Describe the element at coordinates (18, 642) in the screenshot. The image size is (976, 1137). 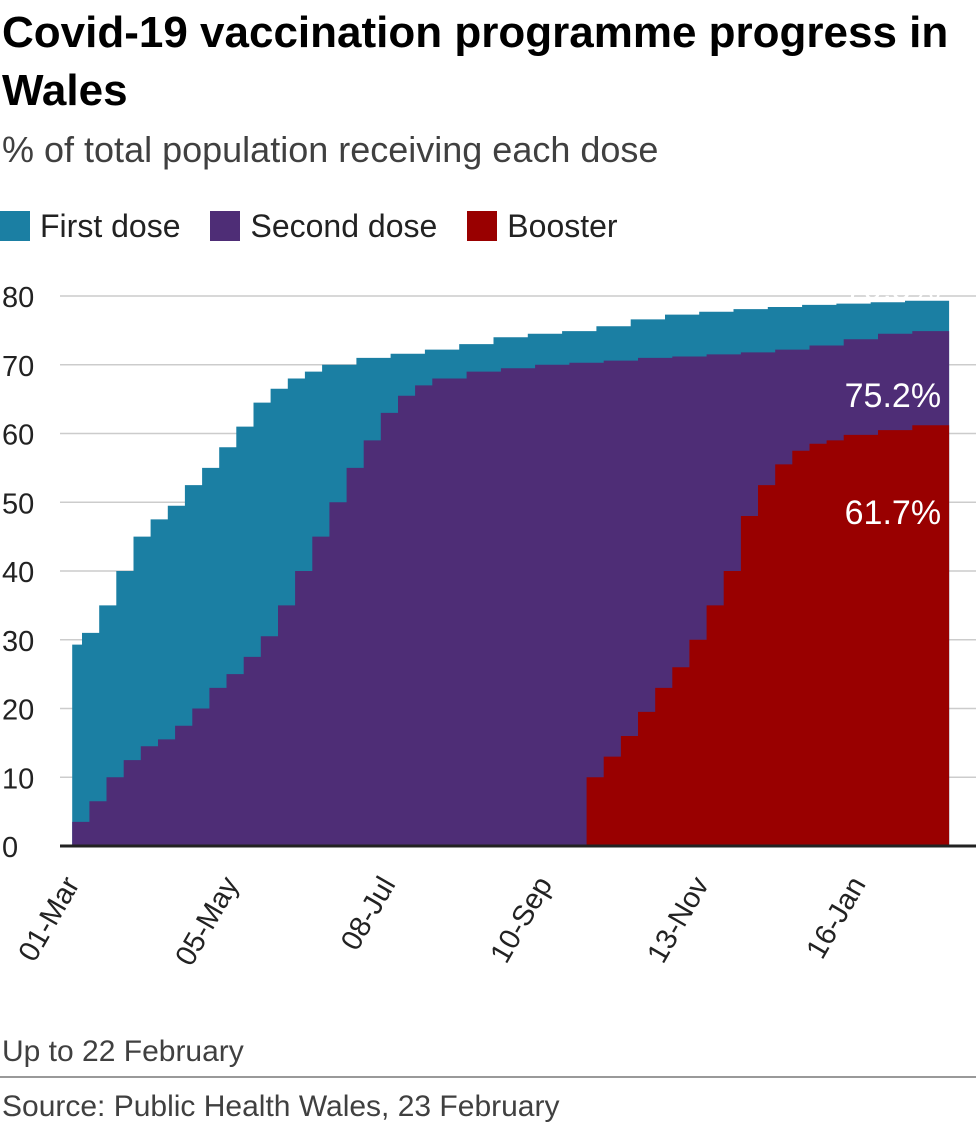
I see `y-tick-label-30: 30` at that location.